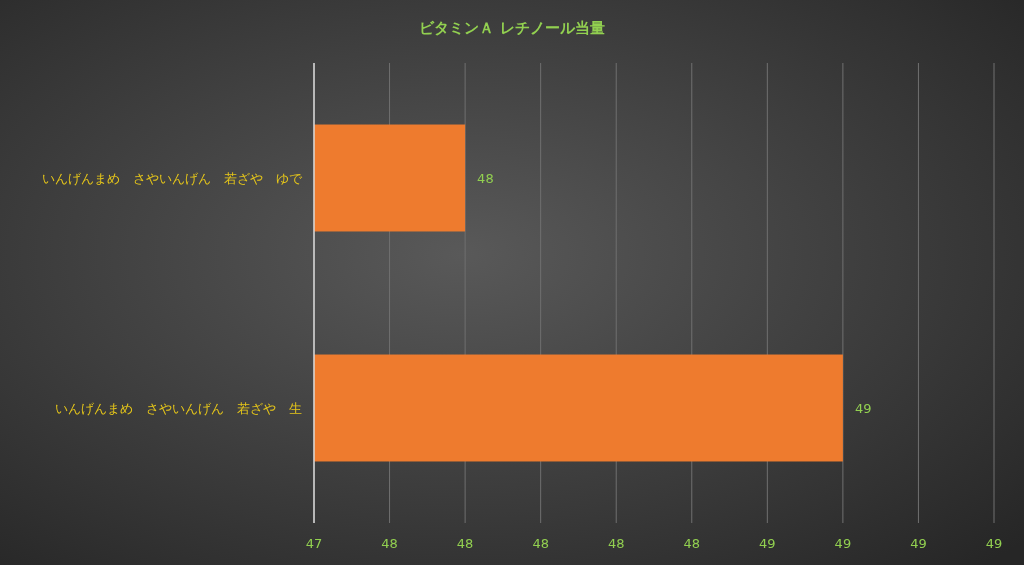 The image size is (1024, 565). What do you see at coordinates (178, 408) in the screenshot?
I see `y-tick-label: いんげんまめ さやいんげん 若ざや 生` at bounding box center [178, 408].